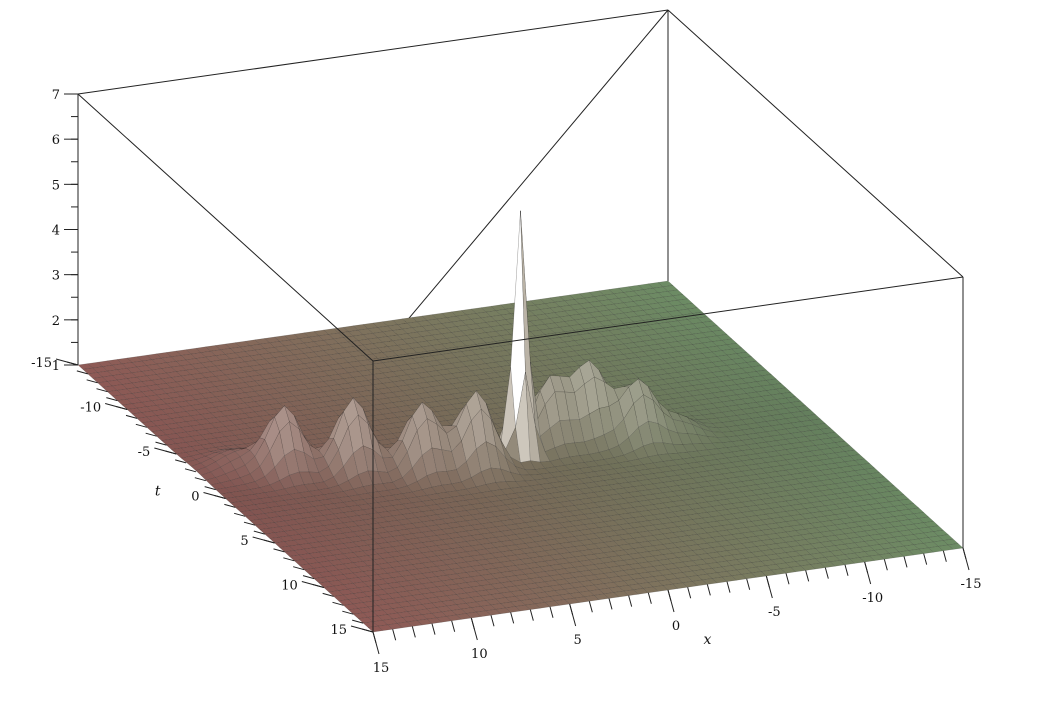 The height and width of the screenshot is (710, 1050). Describe the element at coordinates (144, 452) in the screenshot. I see `t-tick-label: -5` at that location.